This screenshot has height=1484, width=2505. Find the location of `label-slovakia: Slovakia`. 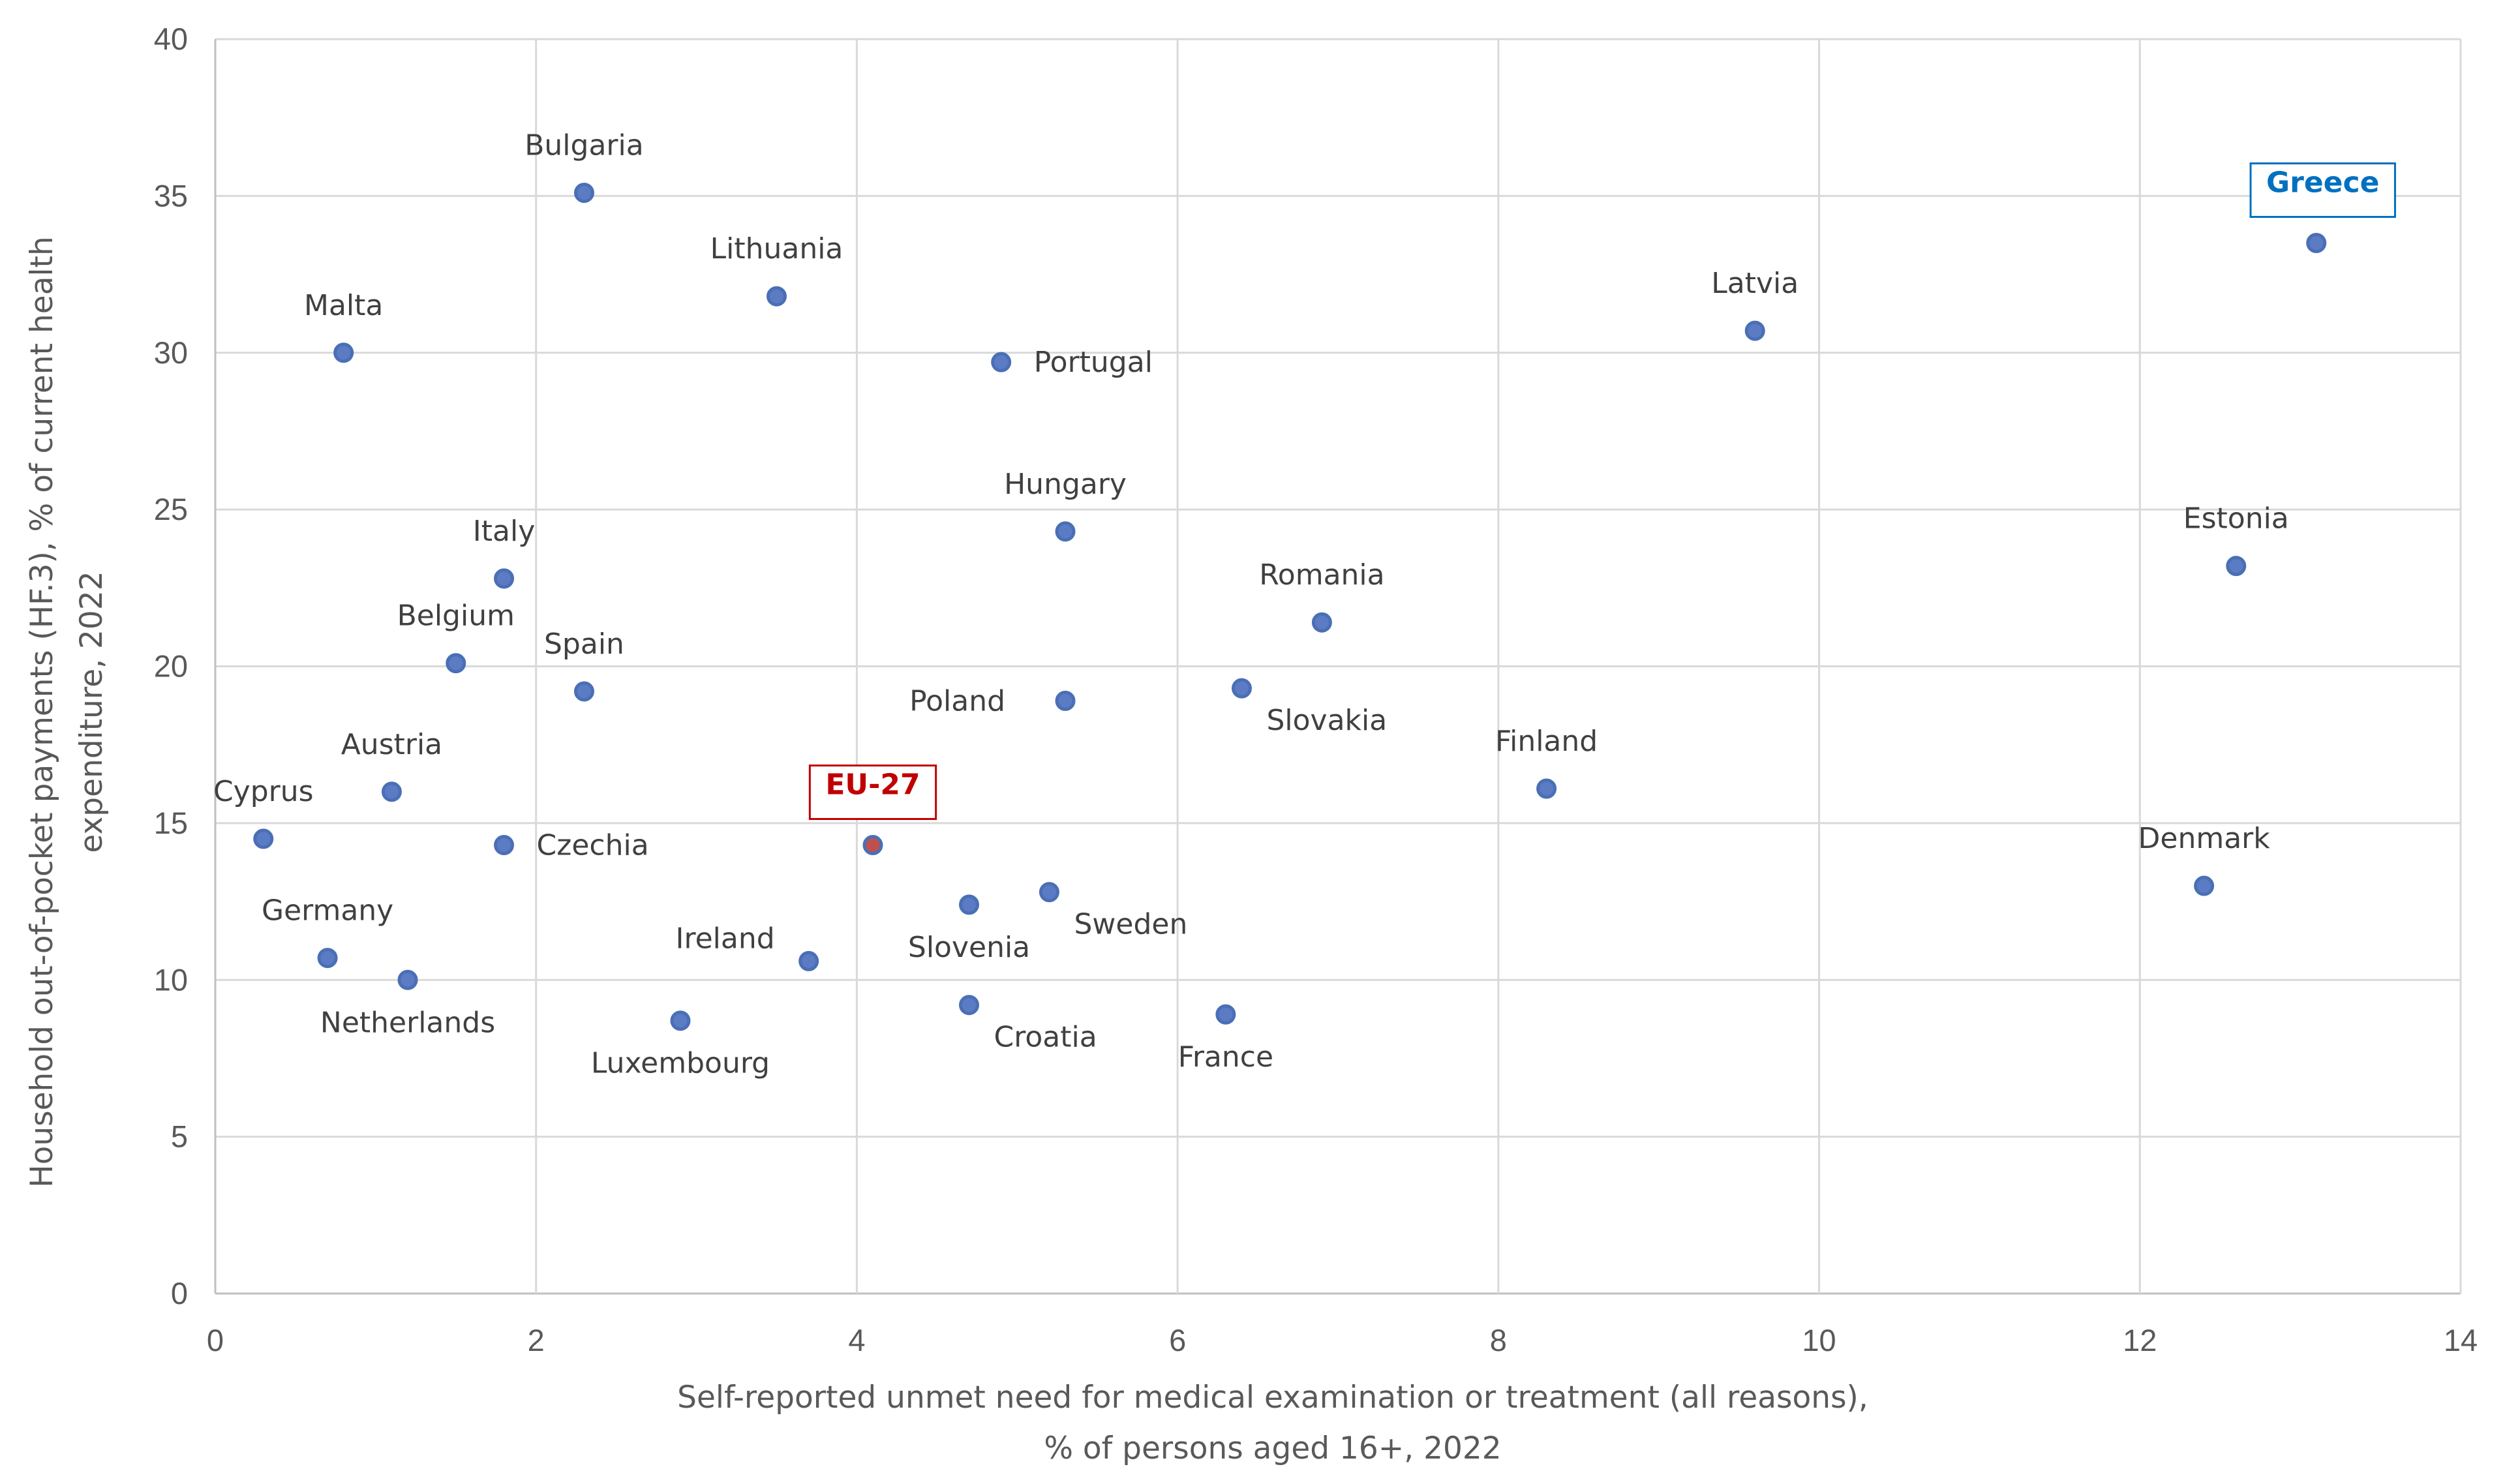

label-slovakia: Slovakia is located at coordinates (1326, 720).